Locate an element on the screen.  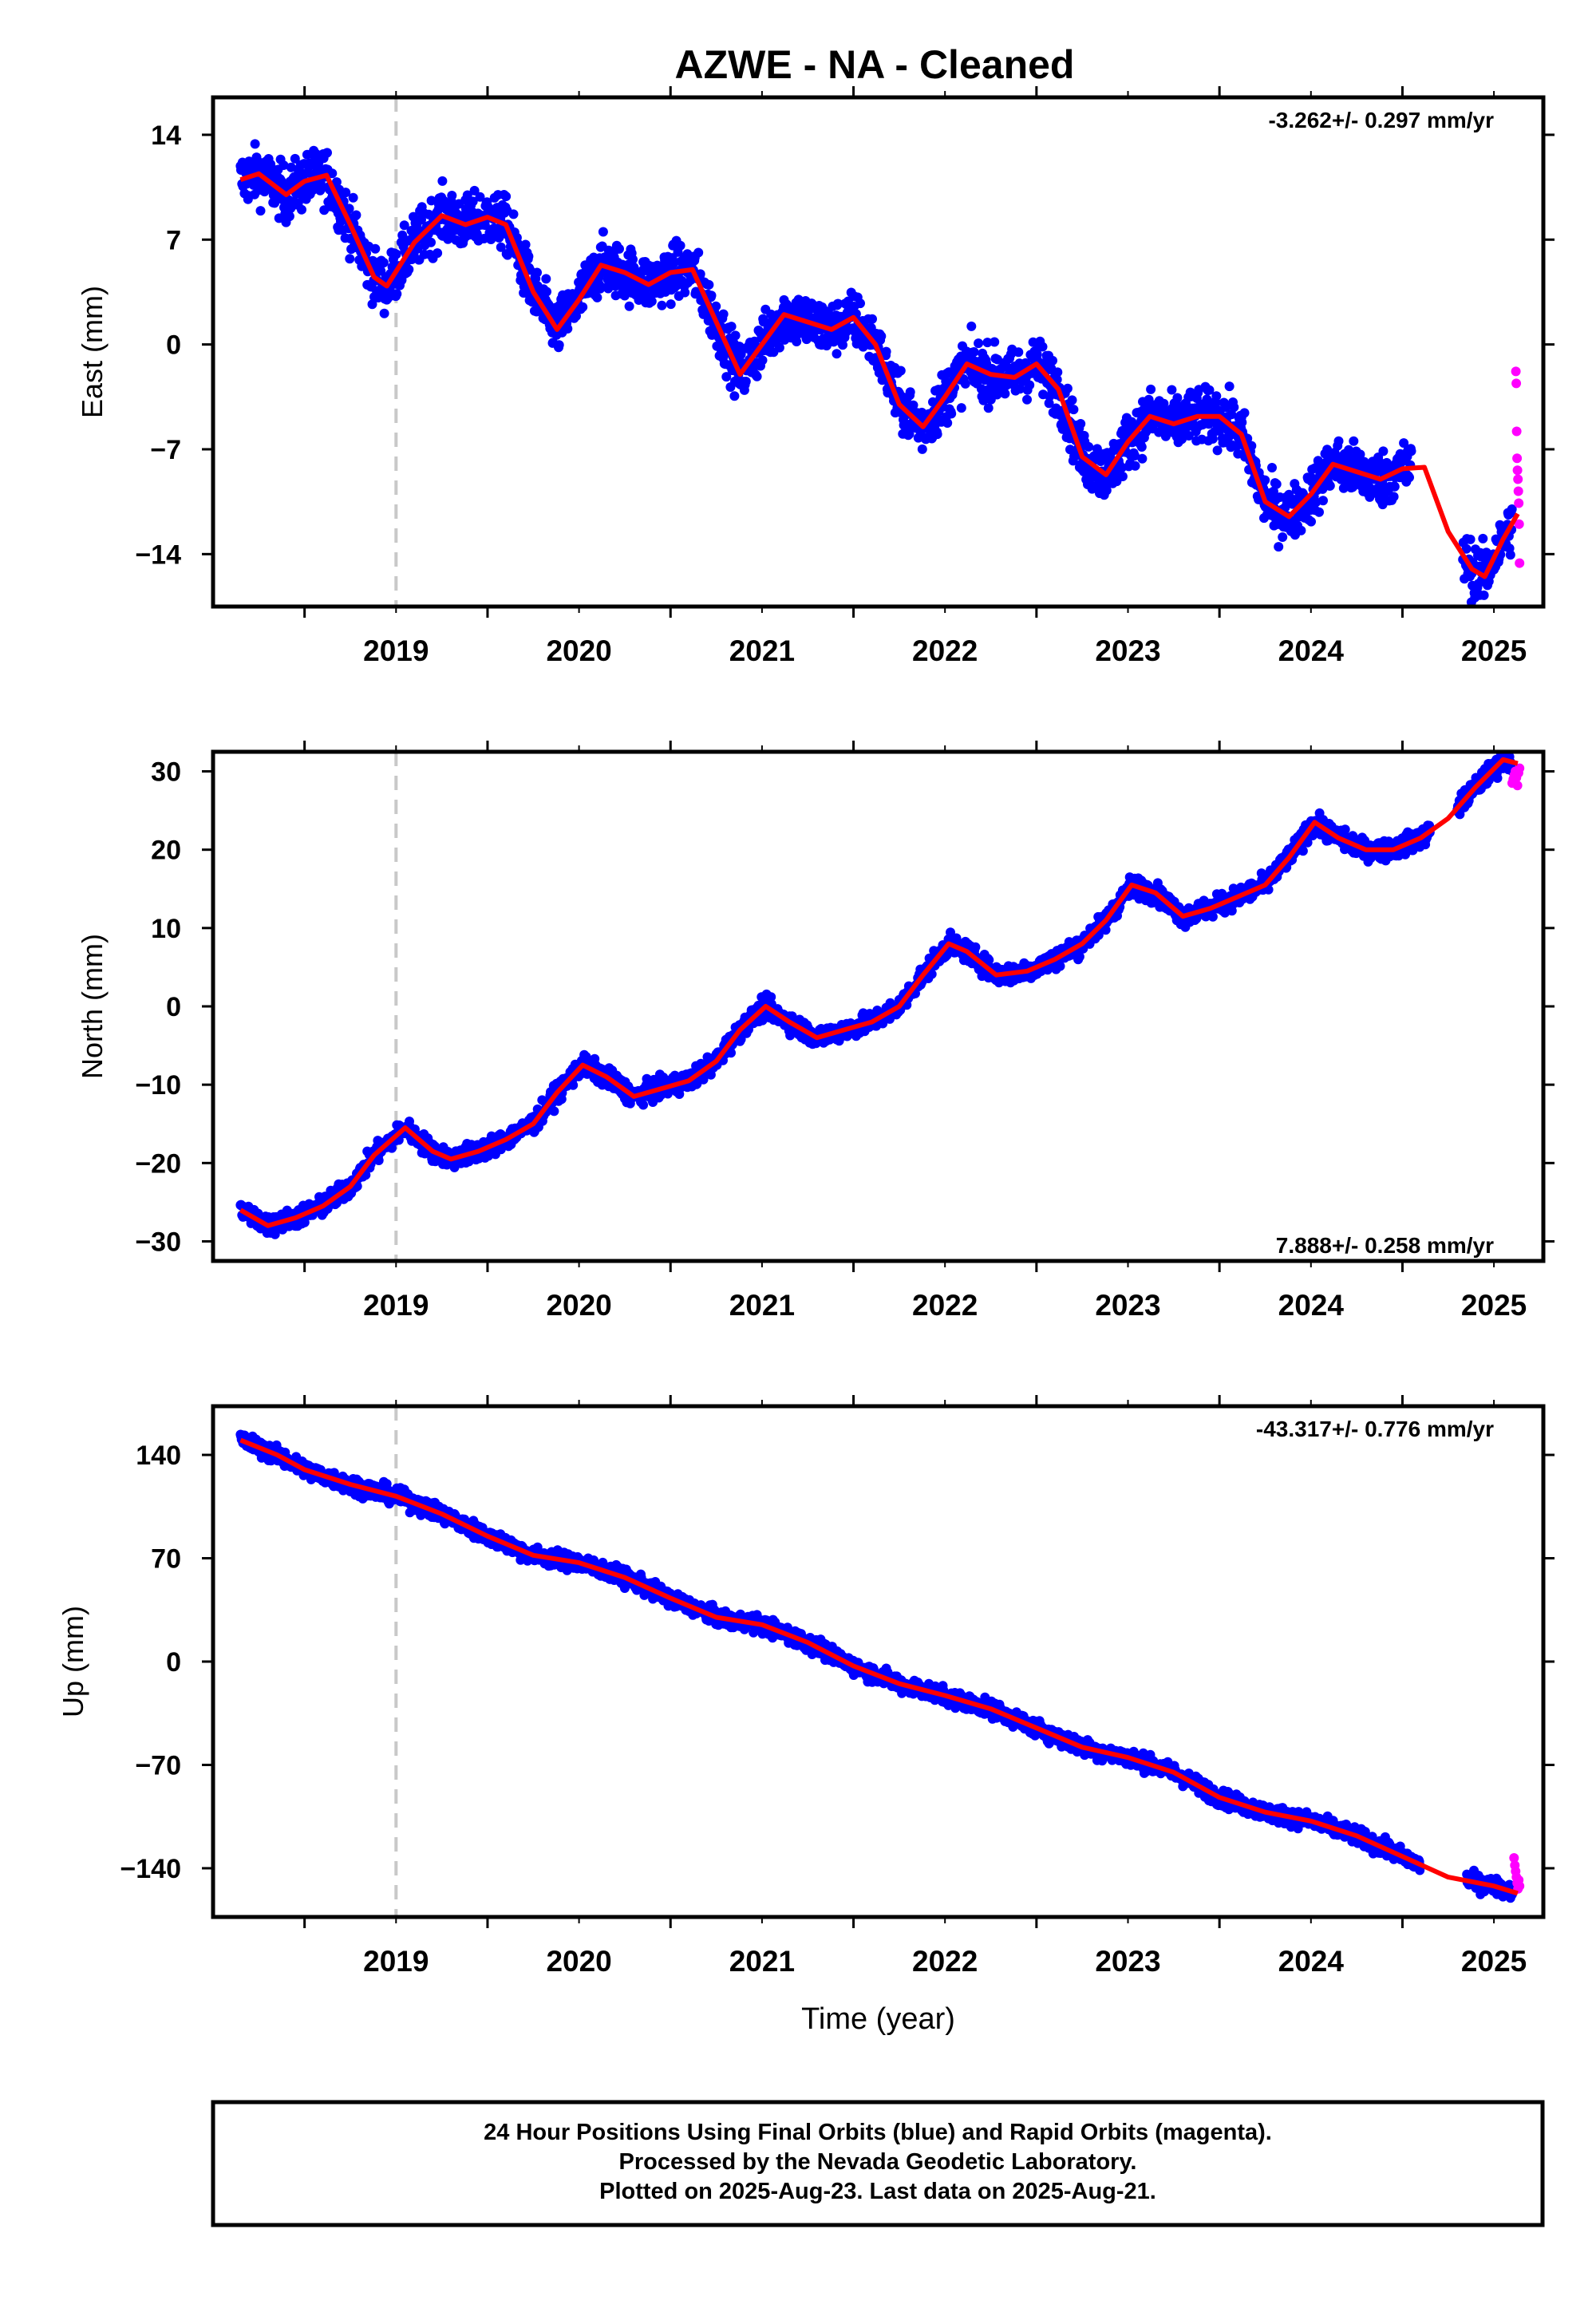
x-tick-label: 2021 is located at coordinates (762, 650).